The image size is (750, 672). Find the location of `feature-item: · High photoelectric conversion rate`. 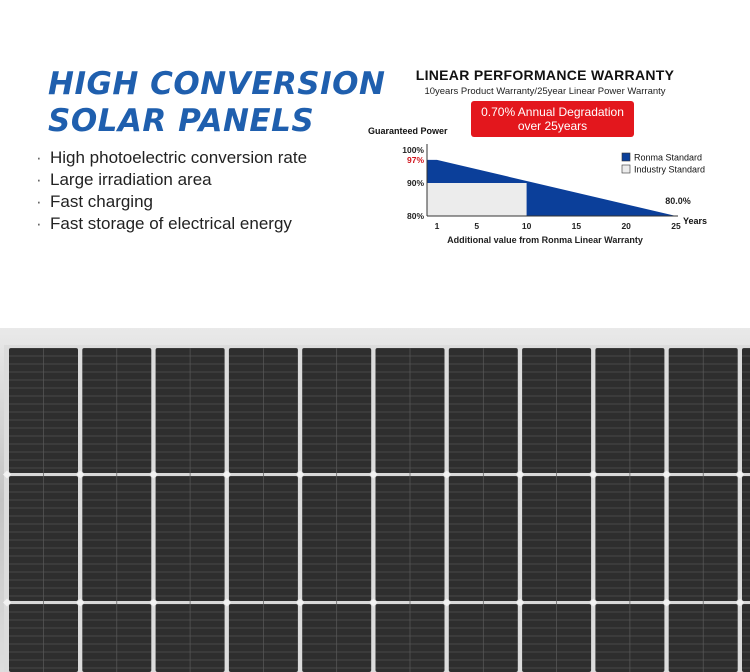

feature-item: · High photoelectric conversion rate is located at coordinates (171, 158).